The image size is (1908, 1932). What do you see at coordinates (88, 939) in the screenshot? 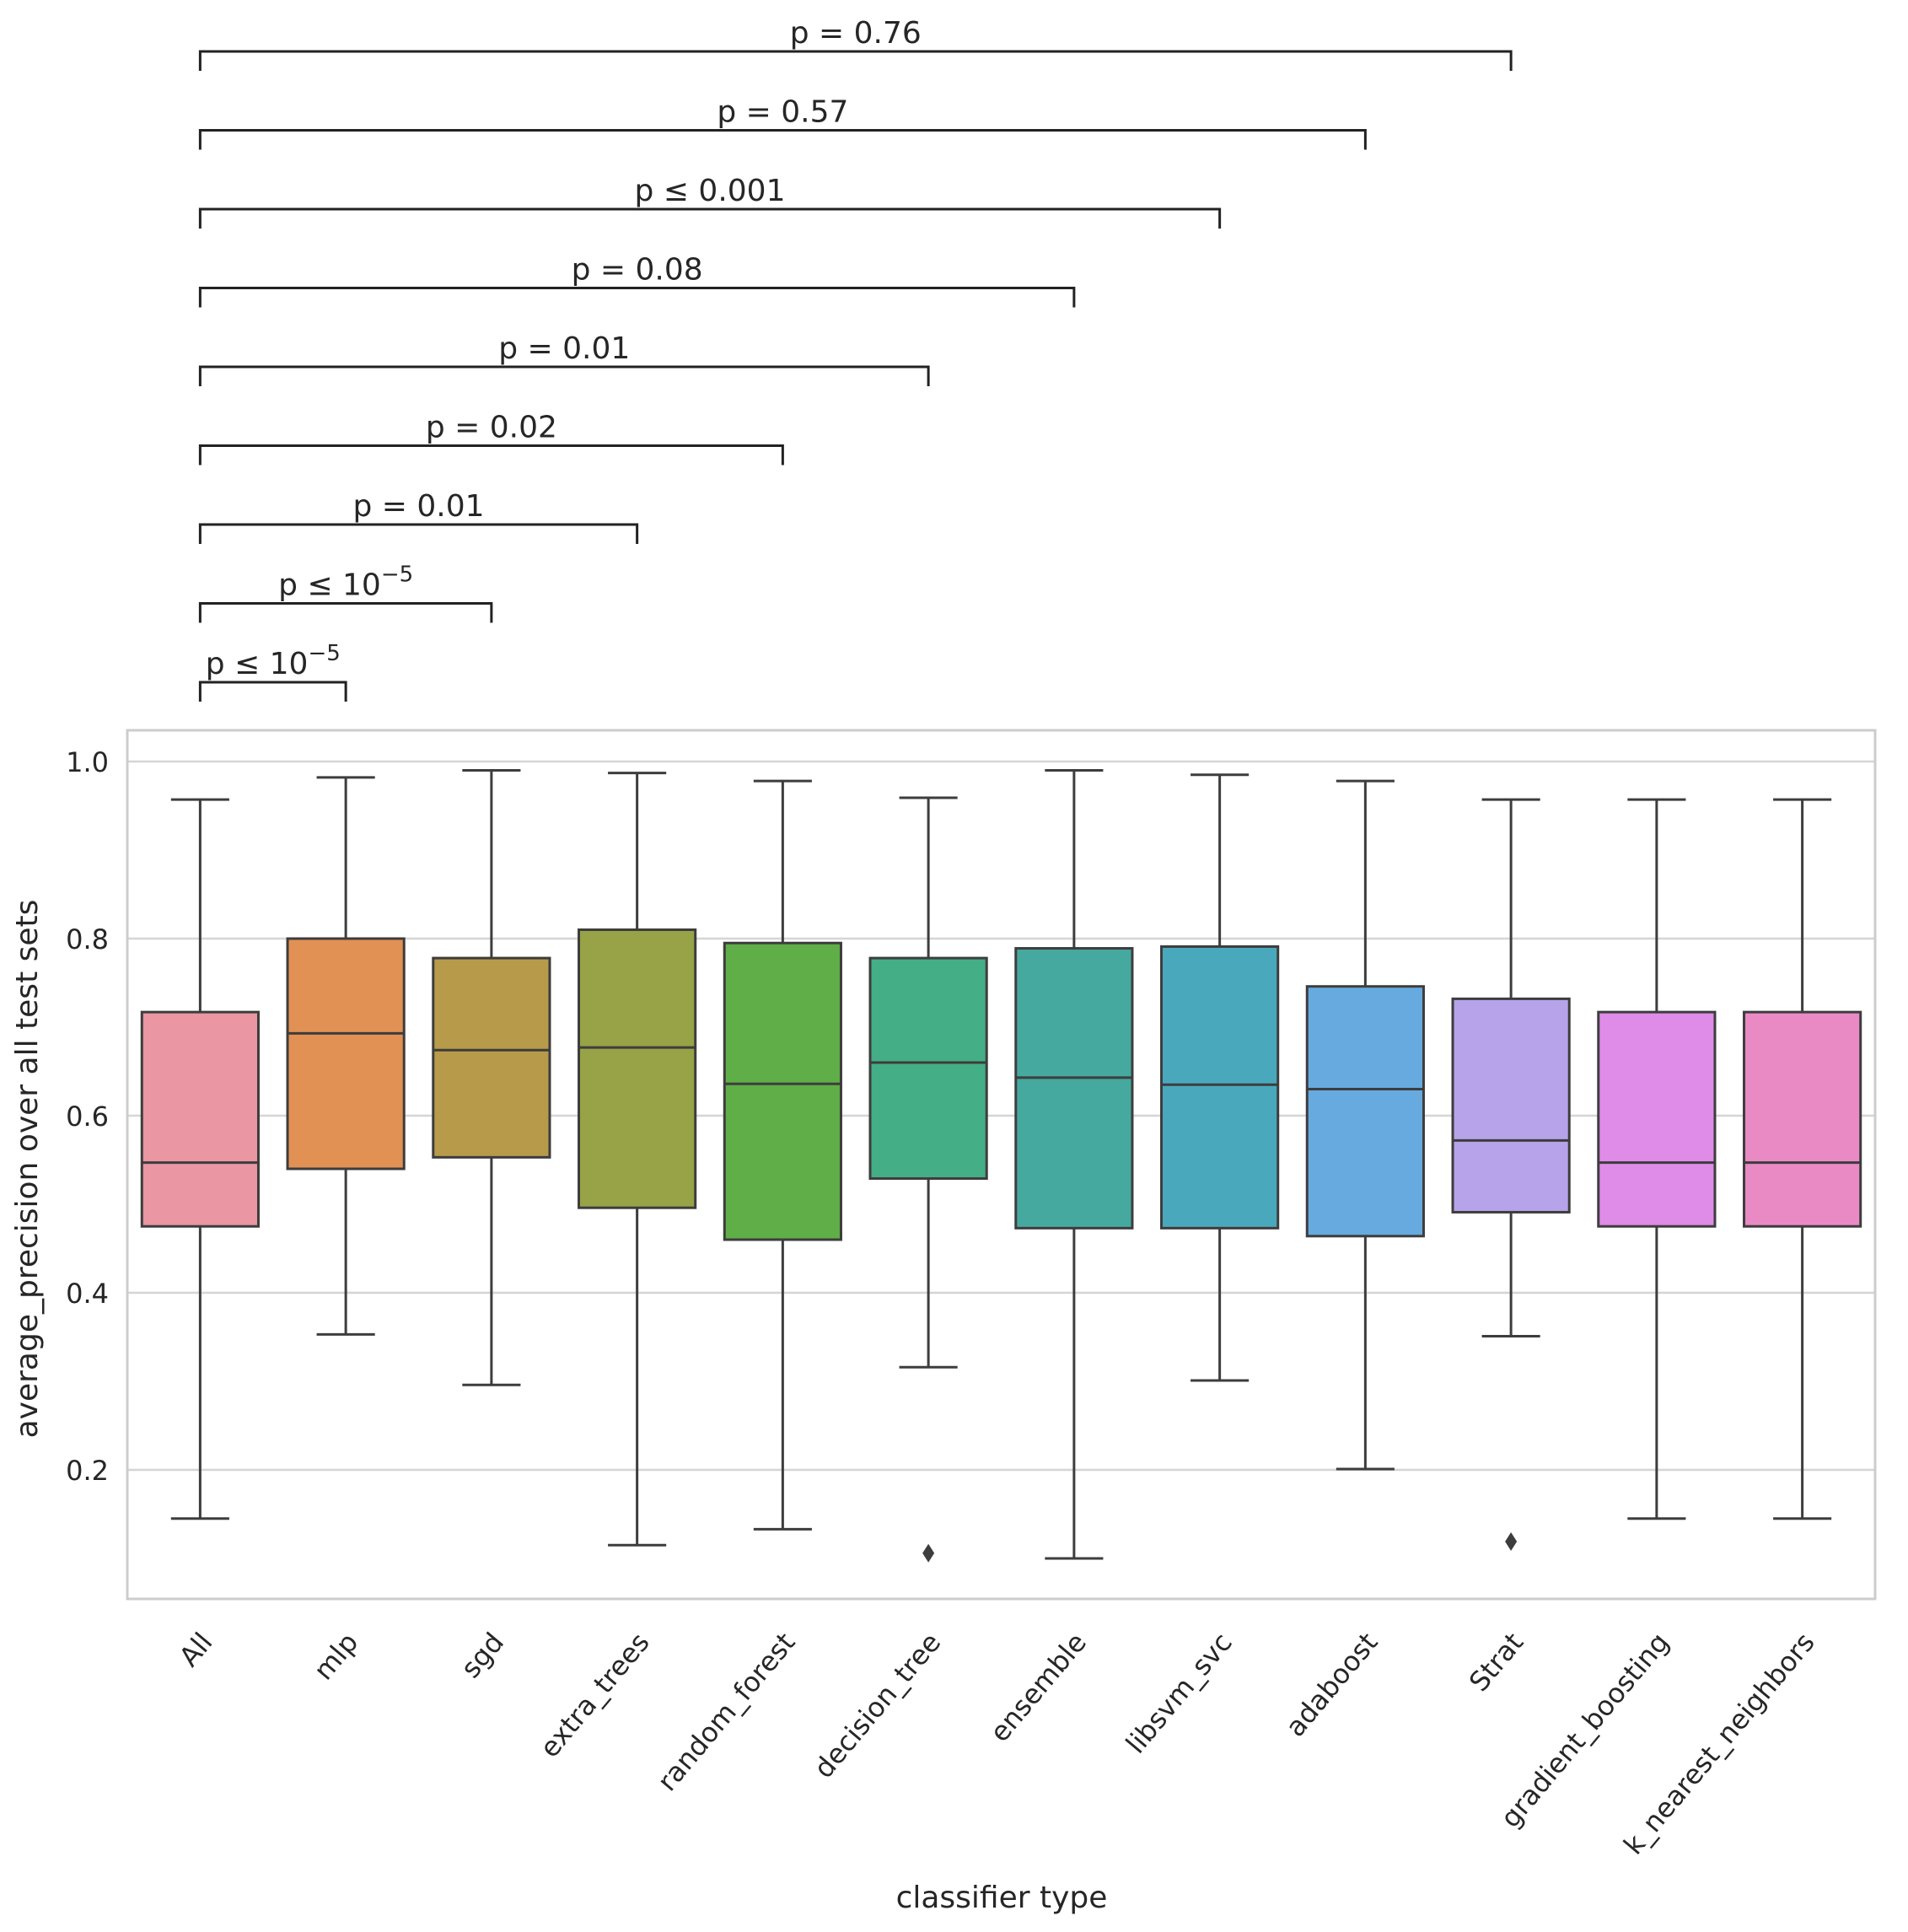
I see `y-tick-label: 0.8` at bounding box center [88, 939].